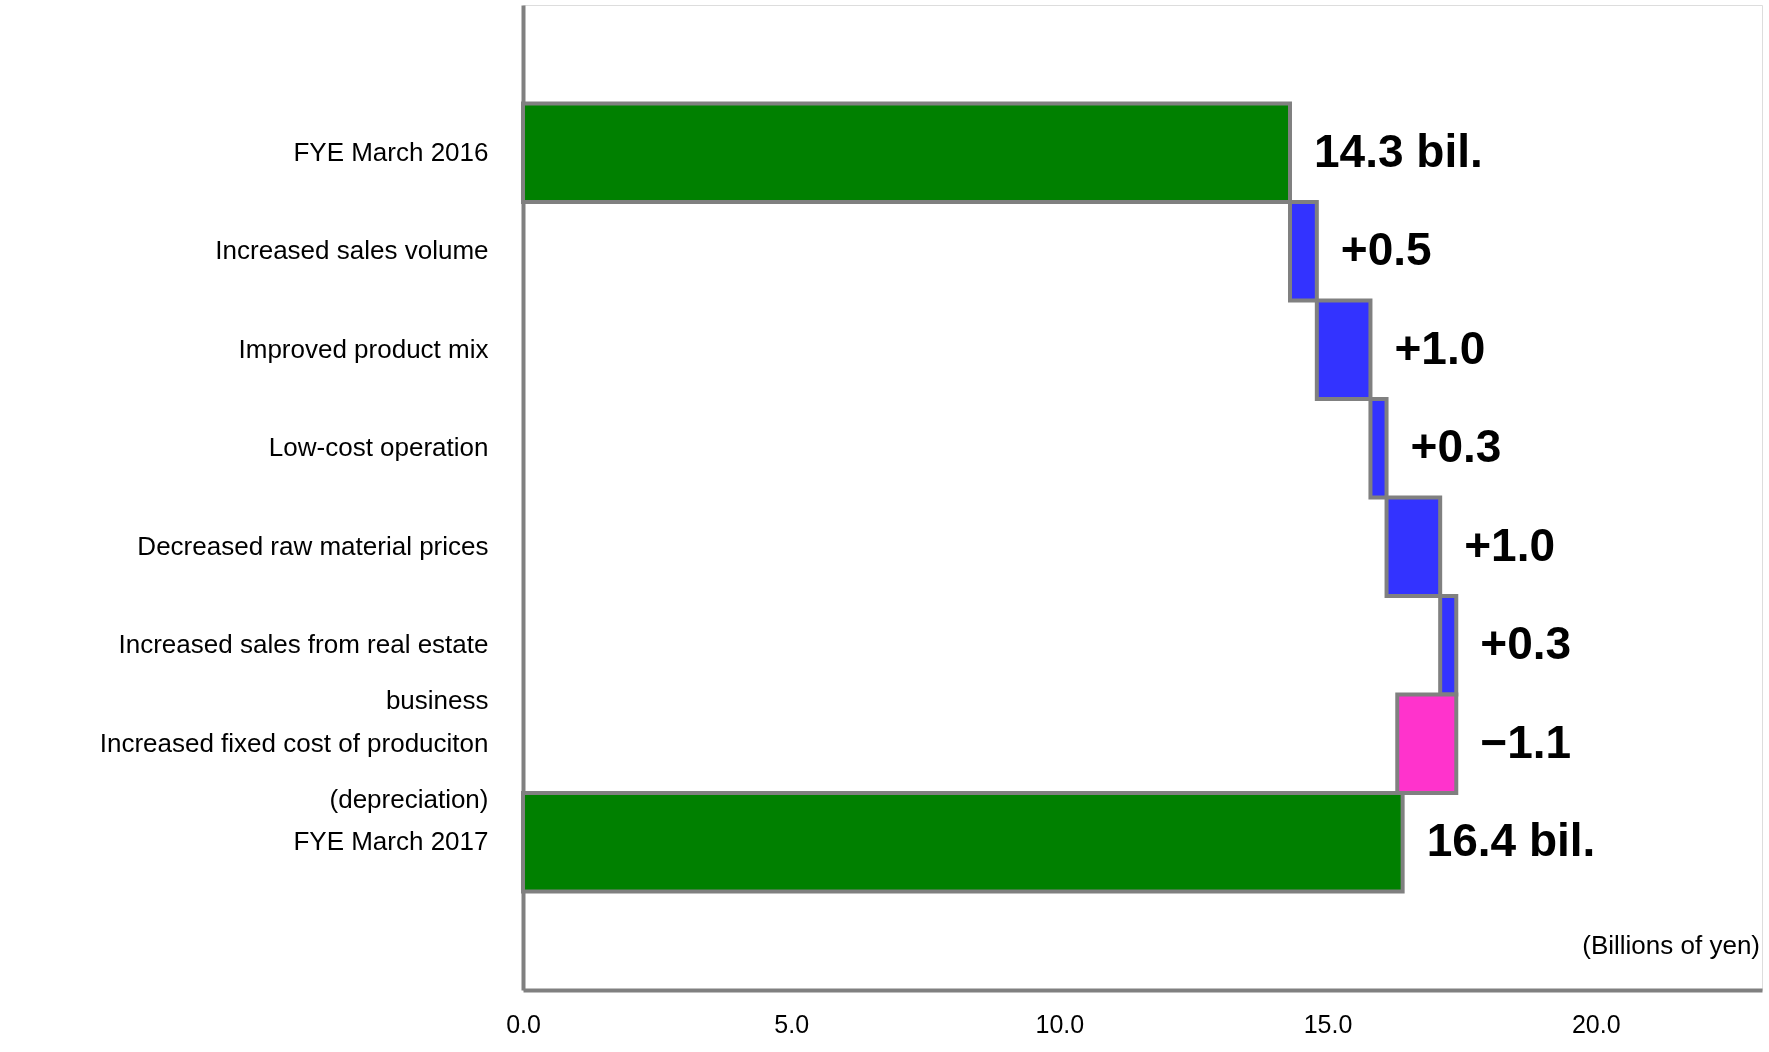 This screenshot has width=1769, height=1052. Describe the element at coordinates (1398, 150) in the screenshot. I see `data-label: 14.3 bil.` at that location.